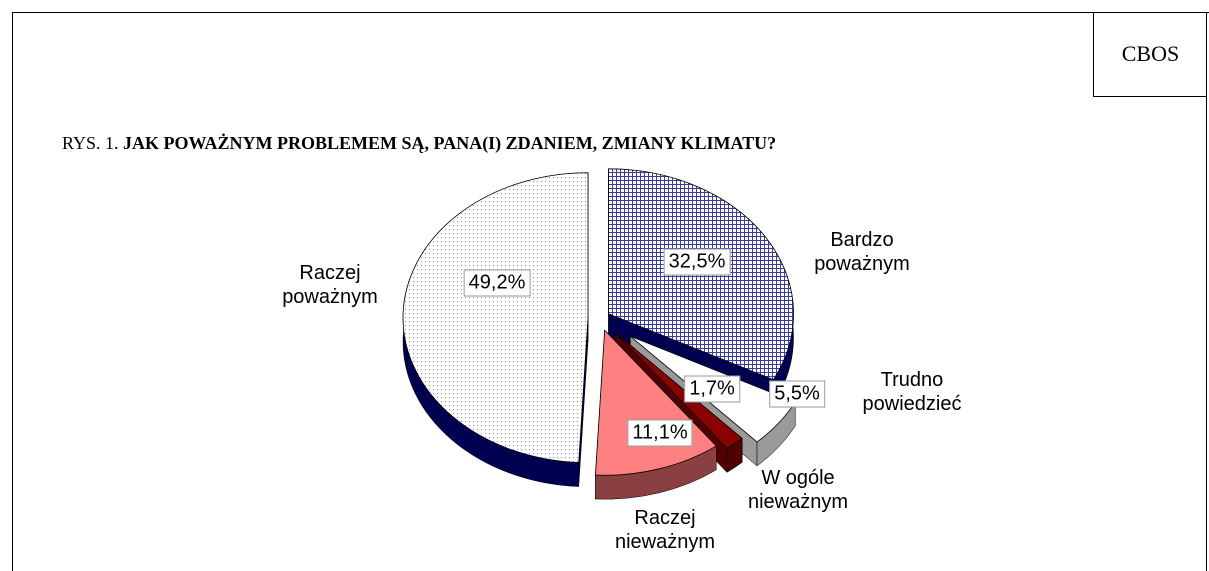 Image resolution: width=1209 pixels, height=571 pixels. Describe the element at coordinates (862, 252) in the screenshot. I see `category-label: Bardzo poważnym` at that location.